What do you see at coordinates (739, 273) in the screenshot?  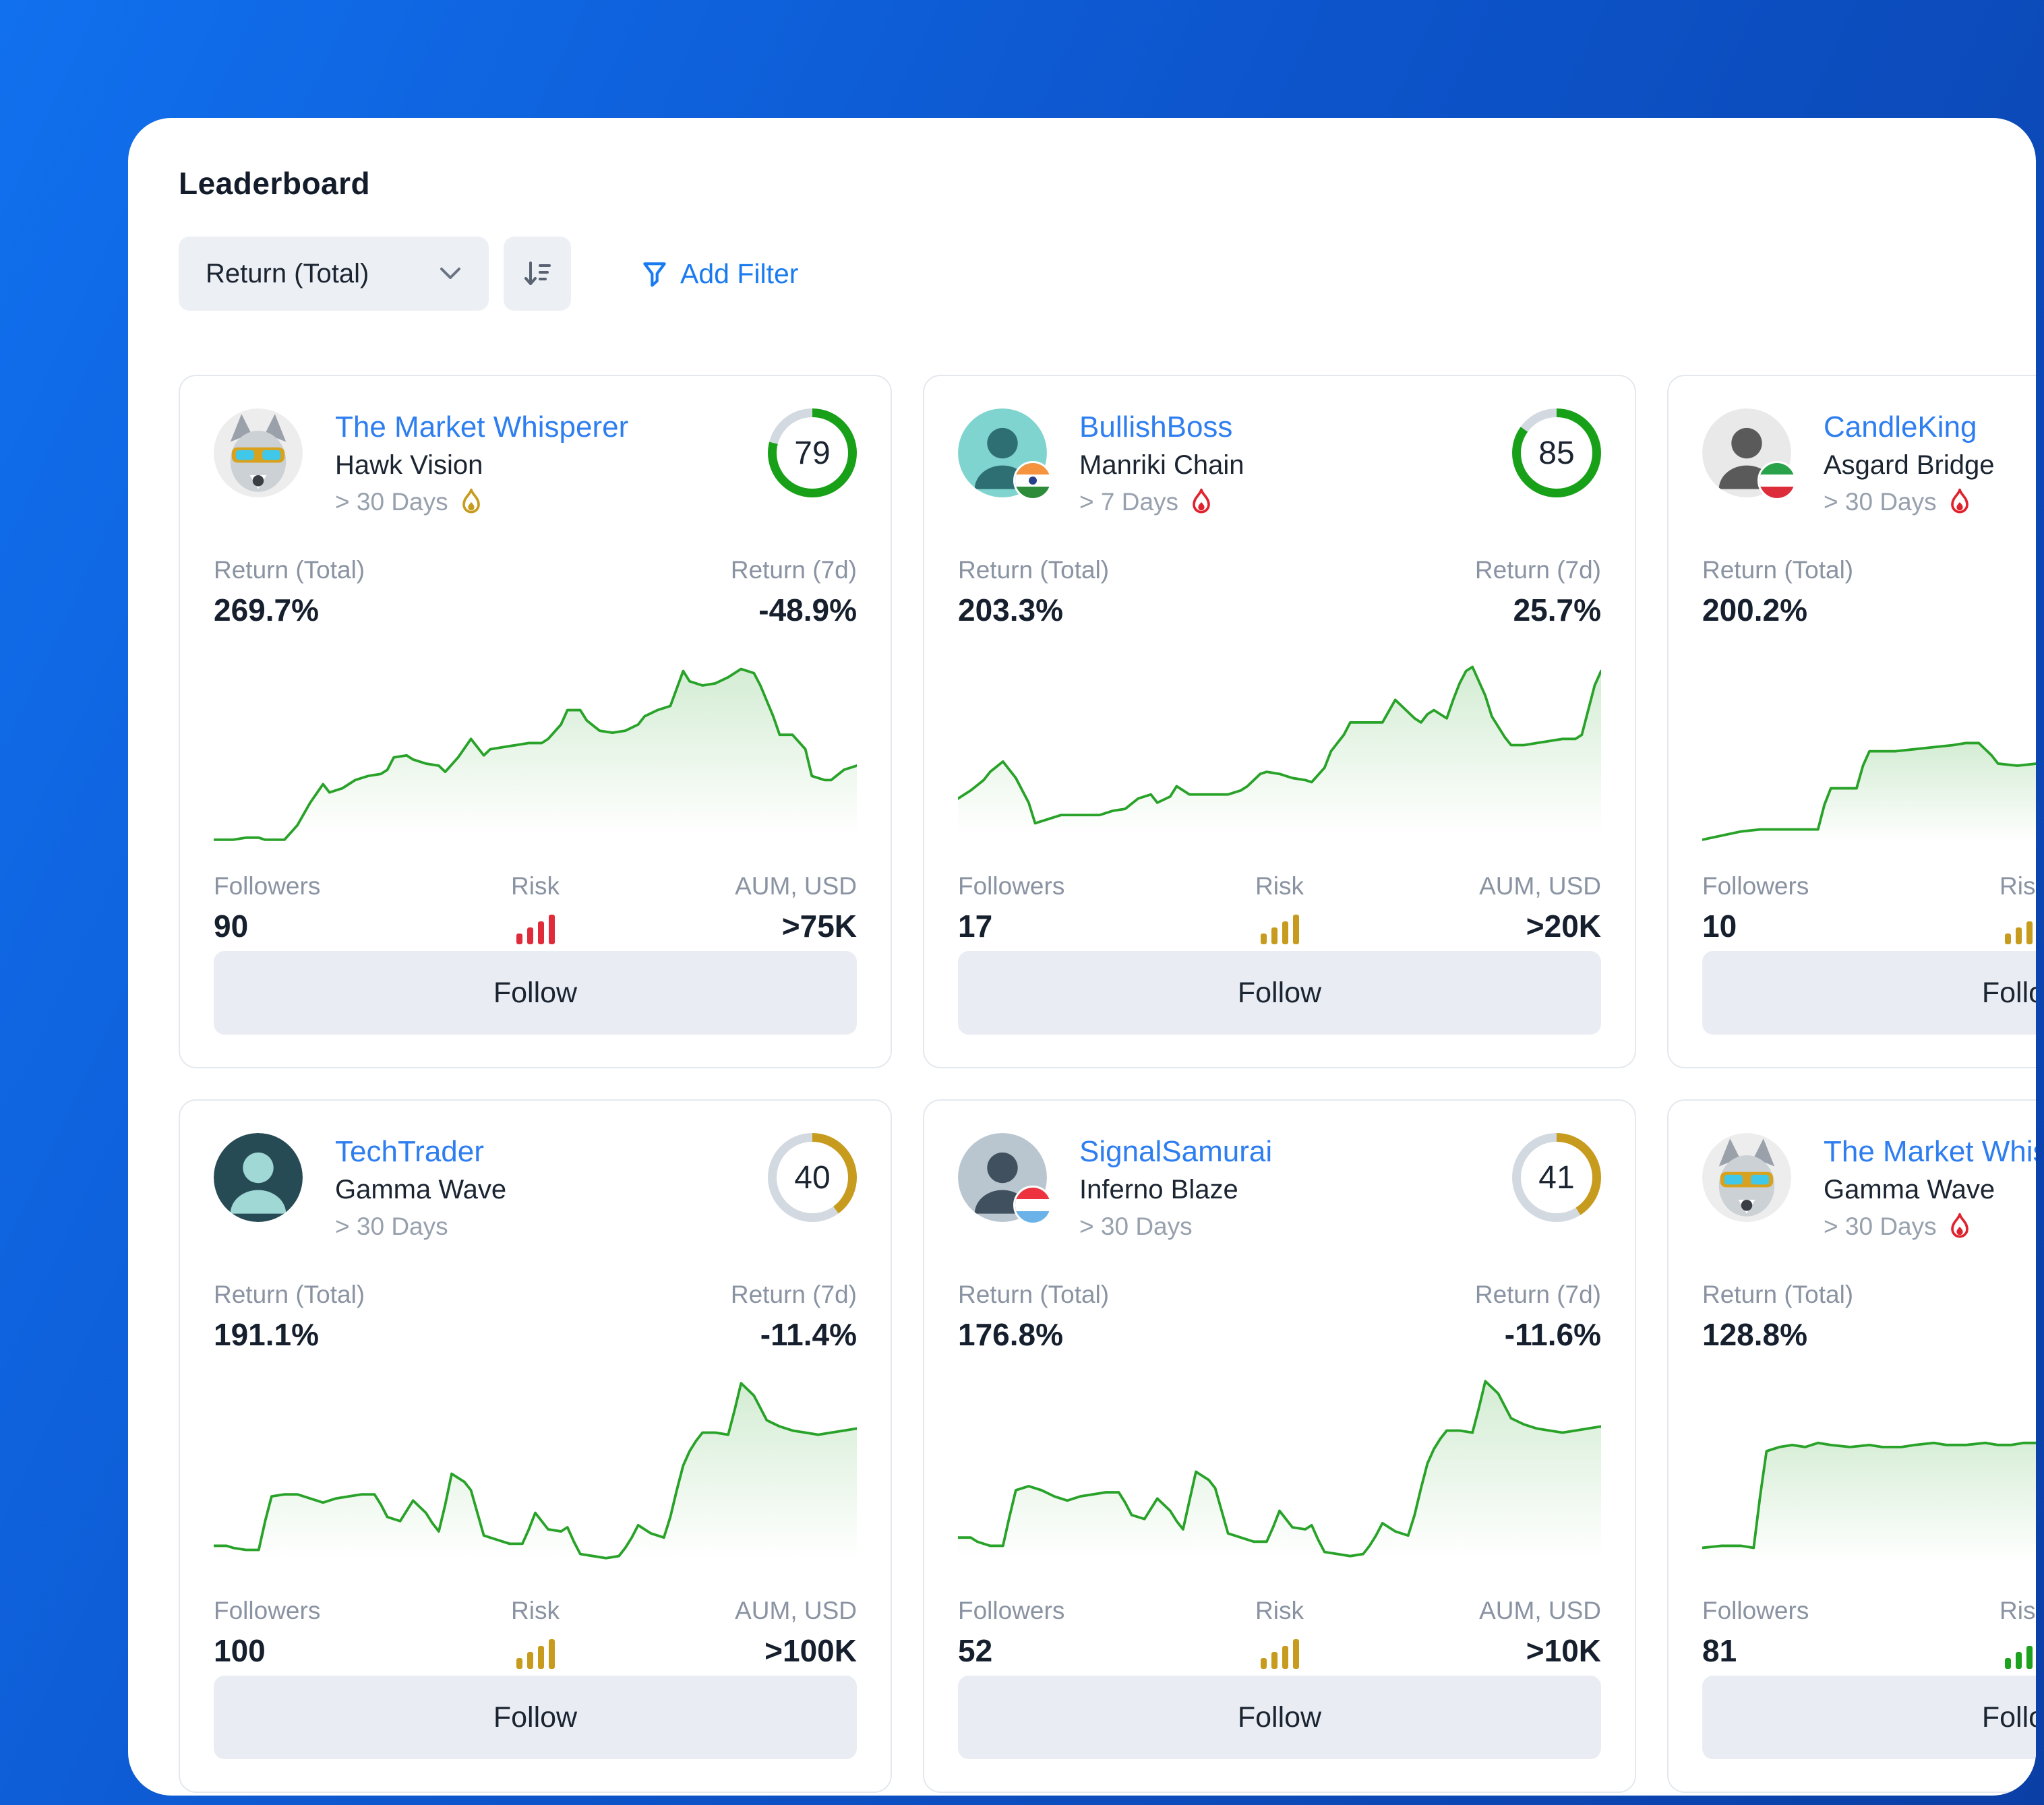 I see `add-filter-label: Add Filter` at bounding box center [739, 273].